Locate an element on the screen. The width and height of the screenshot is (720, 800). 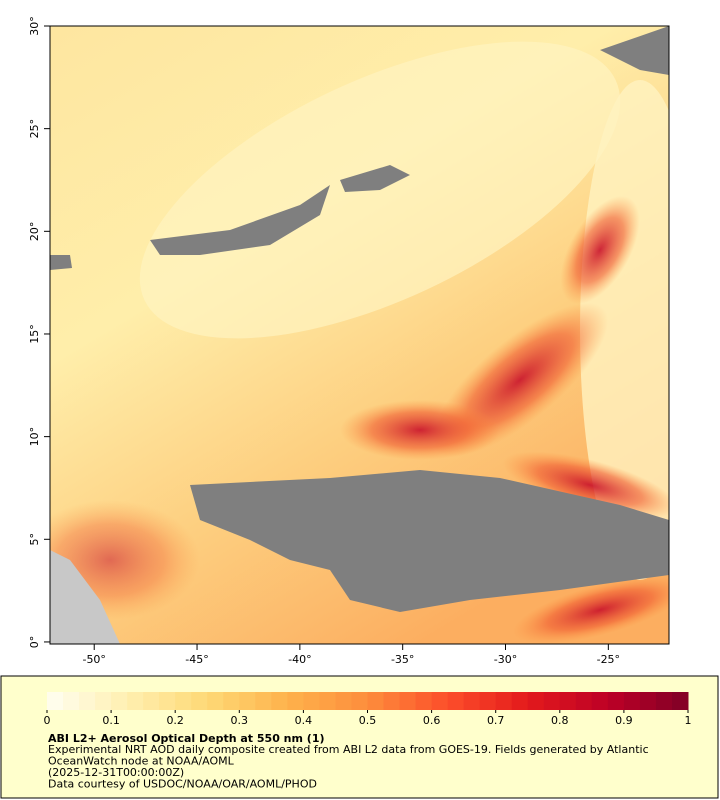
colorbar-tick-label: 0.3 is located at coordinates (240, 720).